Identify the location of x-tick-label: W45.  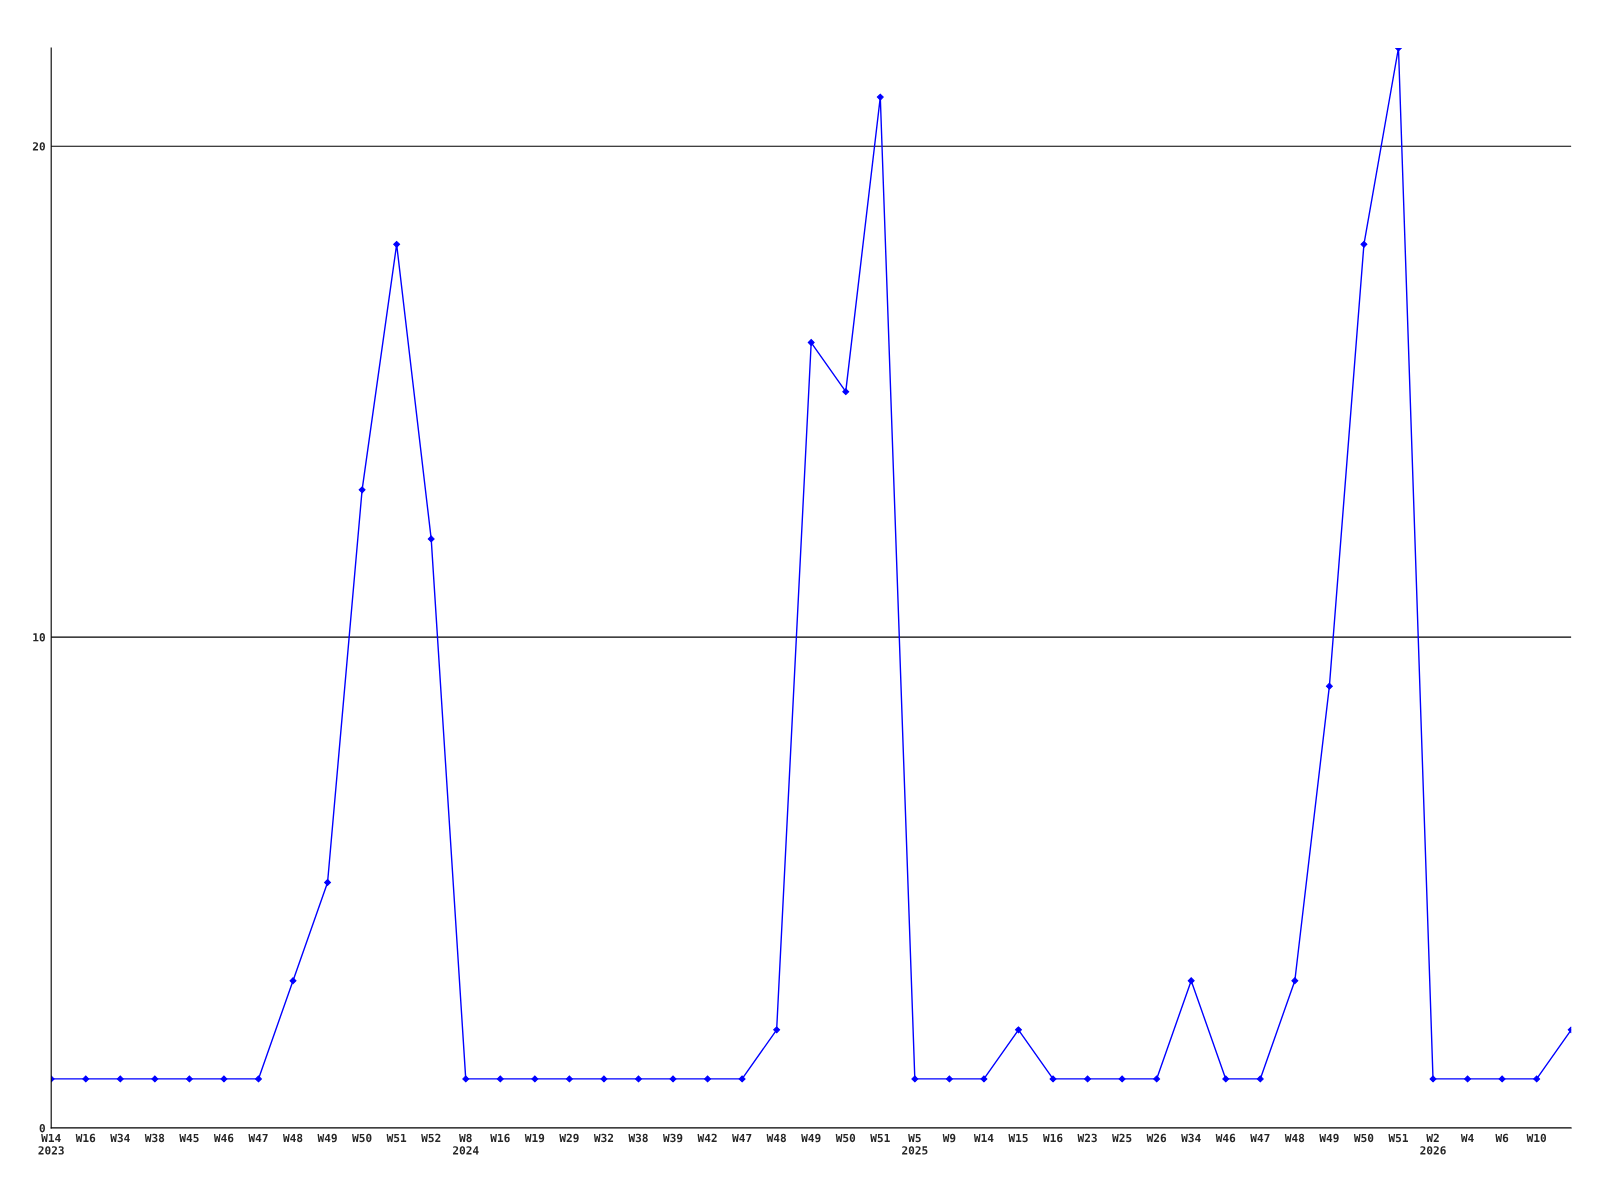
(189, 1138).